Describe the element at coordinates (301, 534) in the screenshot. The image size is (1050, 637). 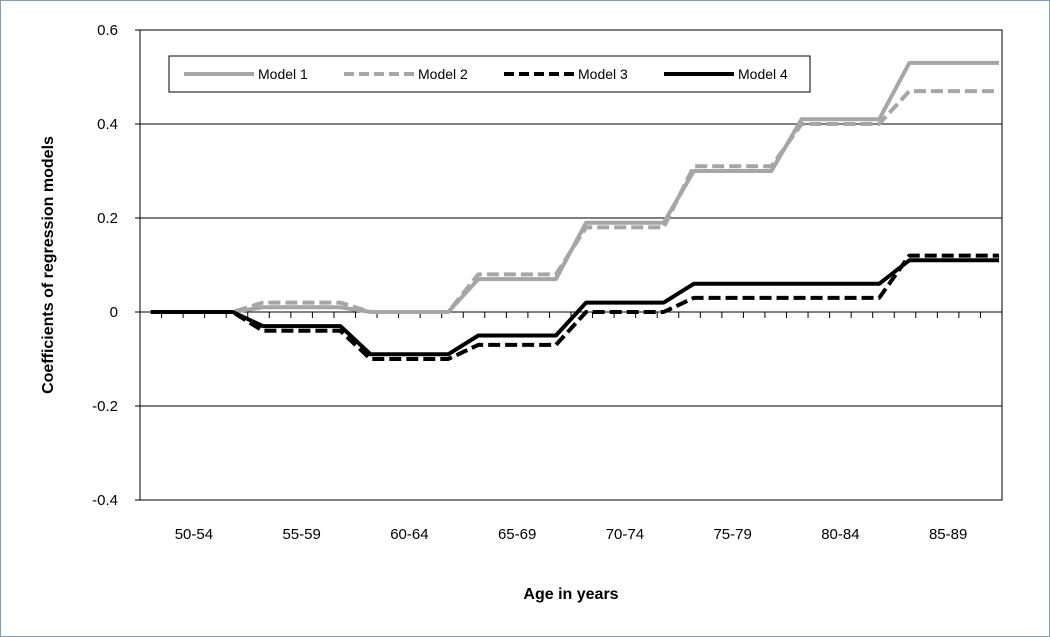
I see `x-tick-label: 55-59` at that location.